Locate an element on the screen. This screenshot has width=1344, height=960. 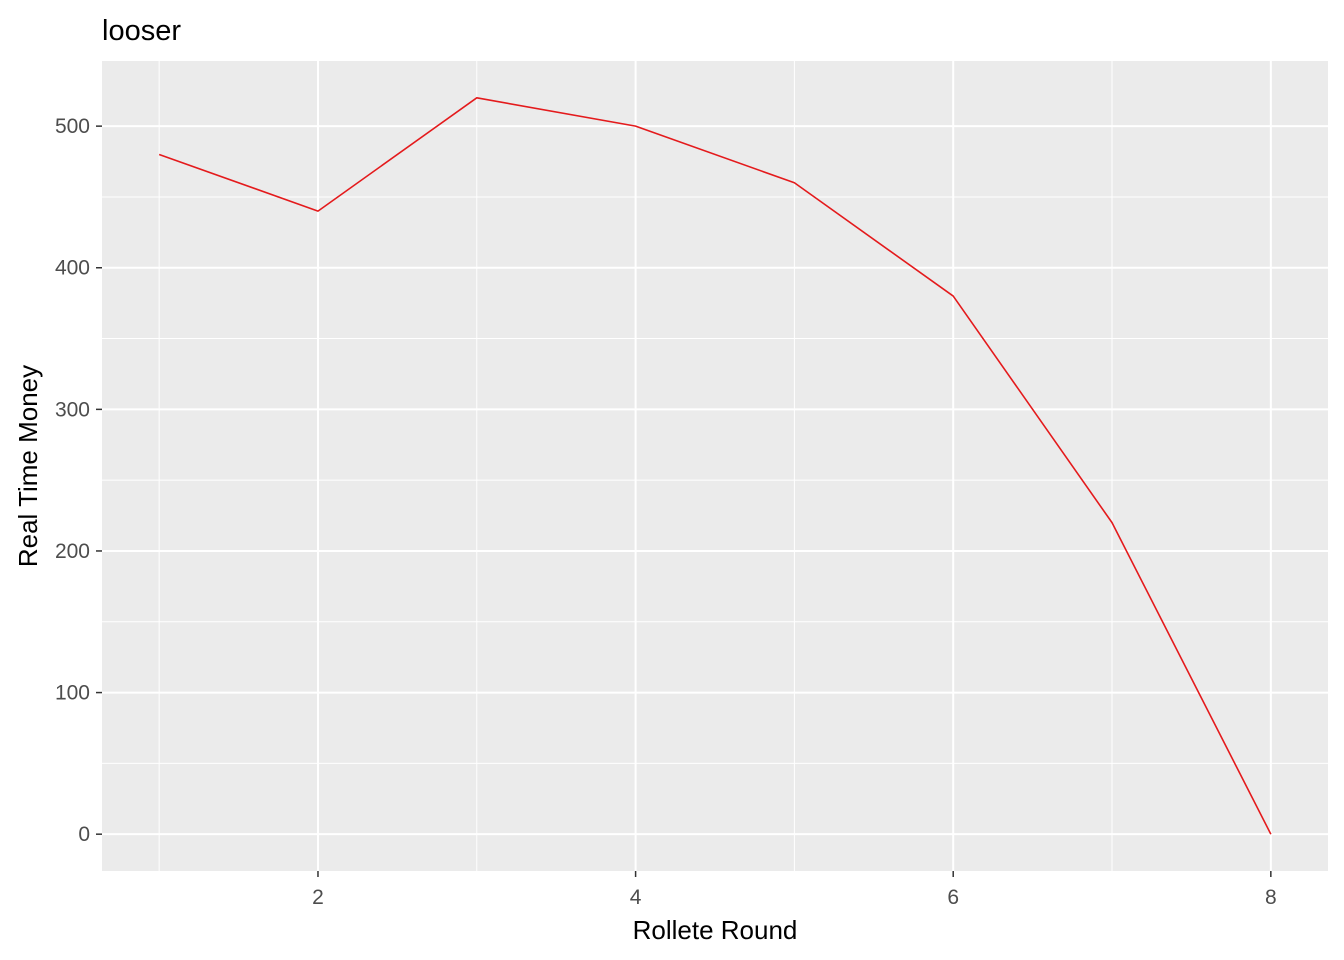
y-tick-label: 500 is located at coordinates (72, 126).